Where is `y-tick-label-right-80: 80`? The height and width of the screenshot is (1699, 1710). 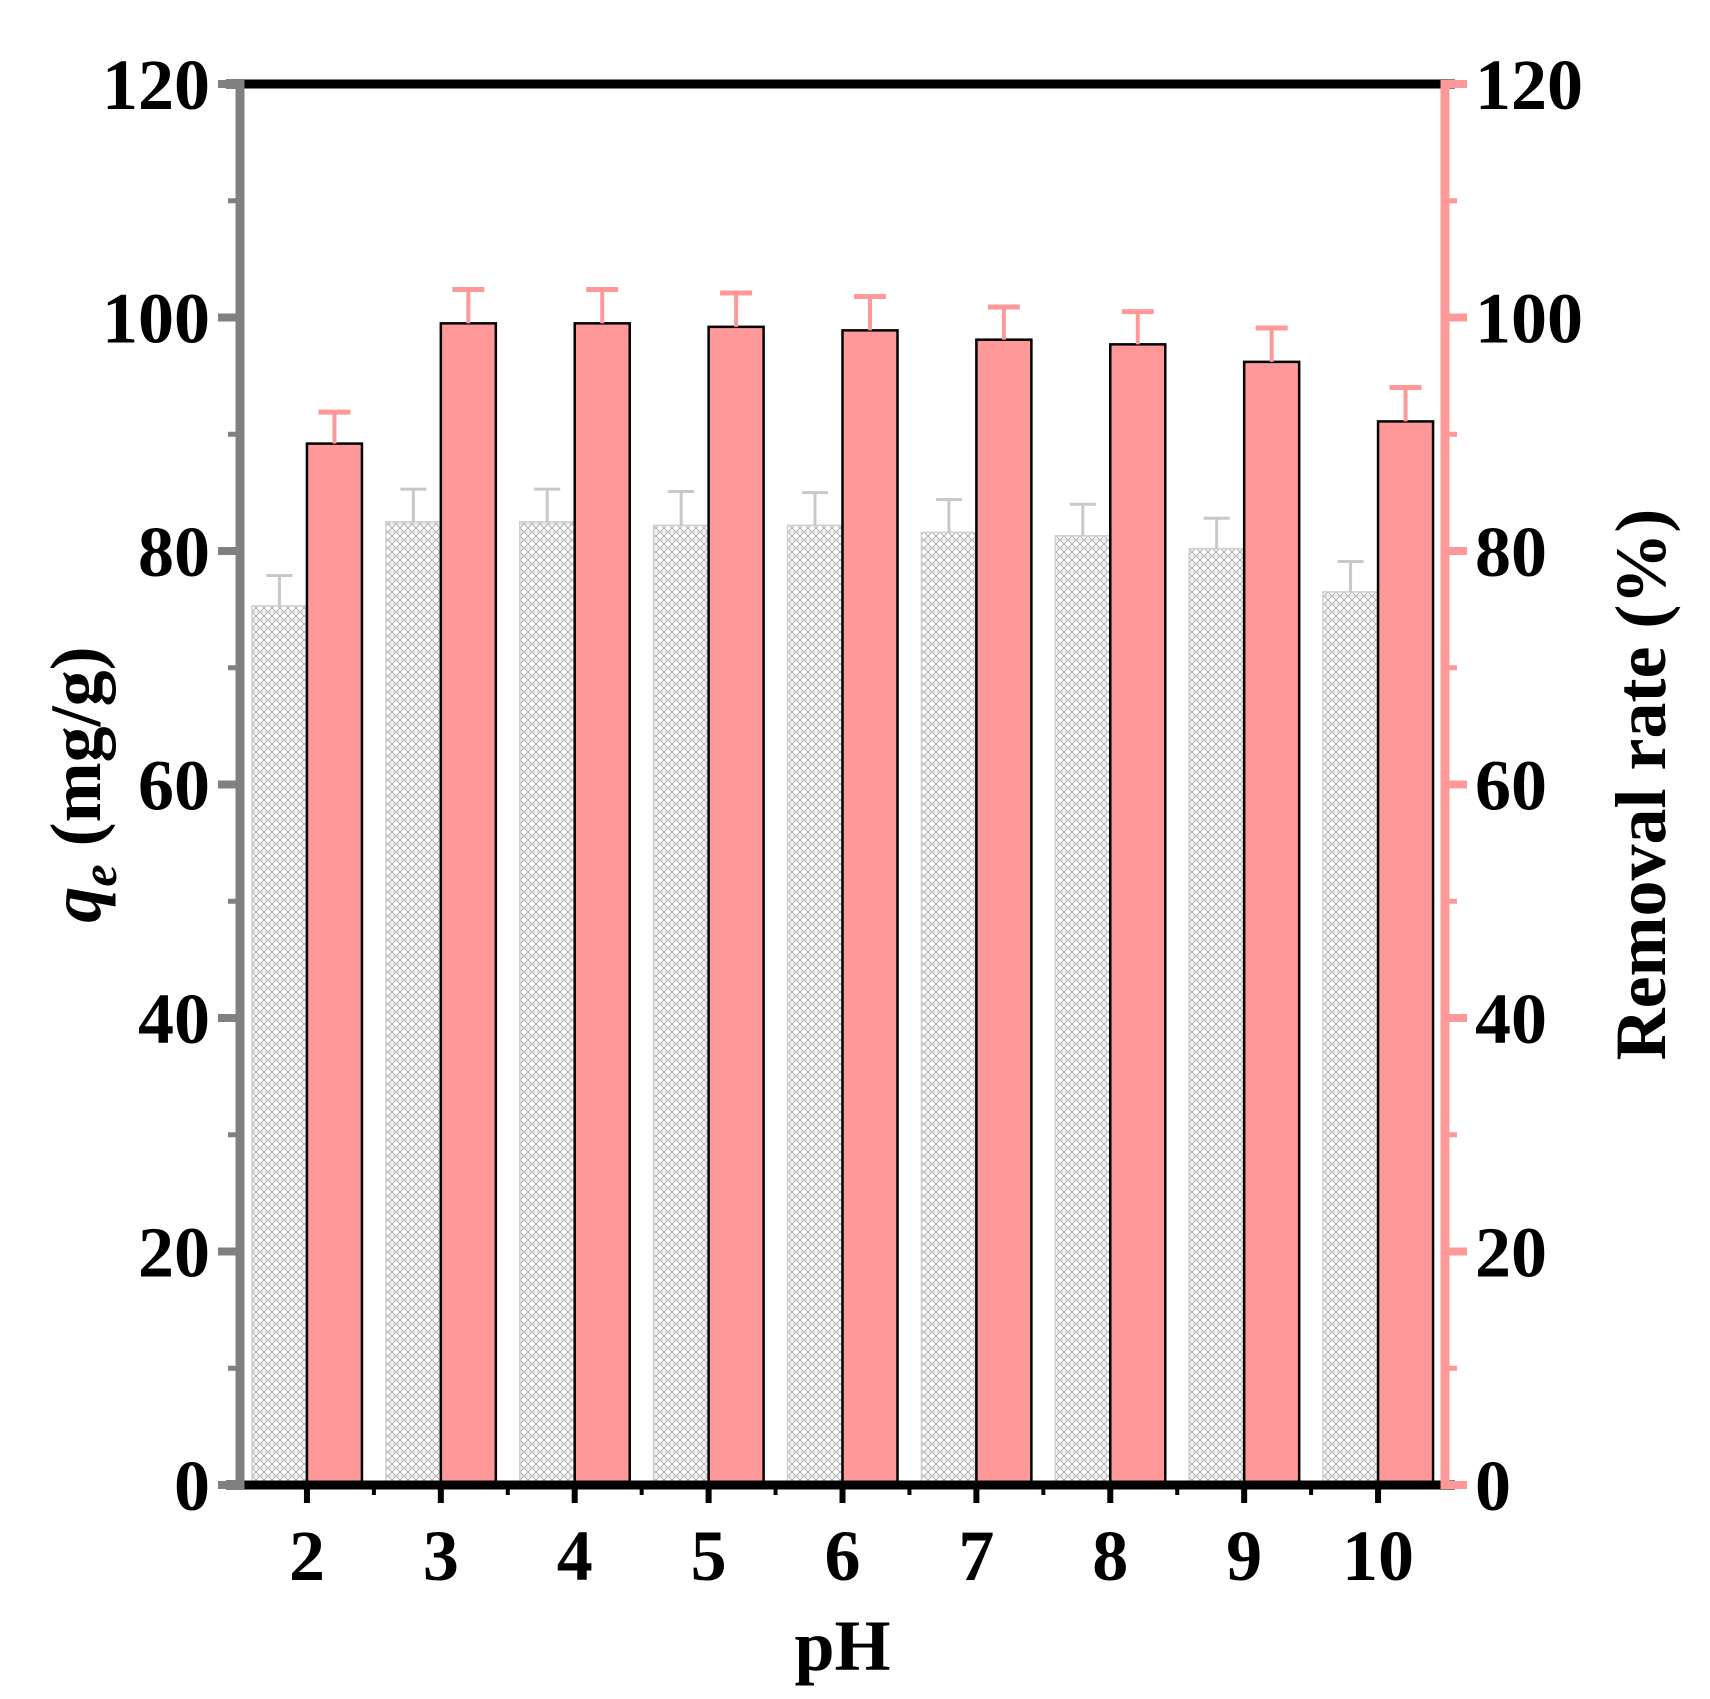
y-tick-label-right-80: 80 is located at coordinates (1511, 552).